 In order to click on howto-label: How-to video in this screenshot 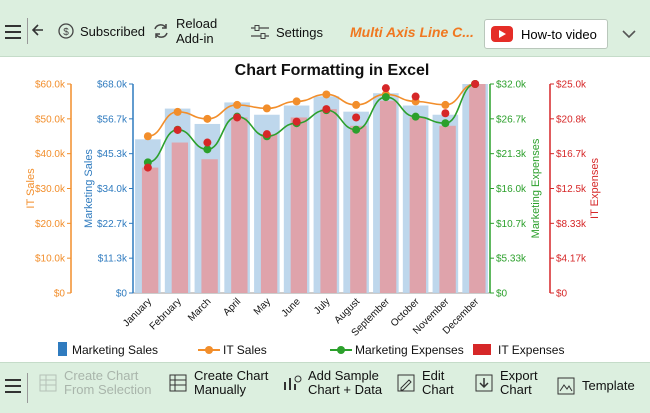, I will do `click(559, 34)`.